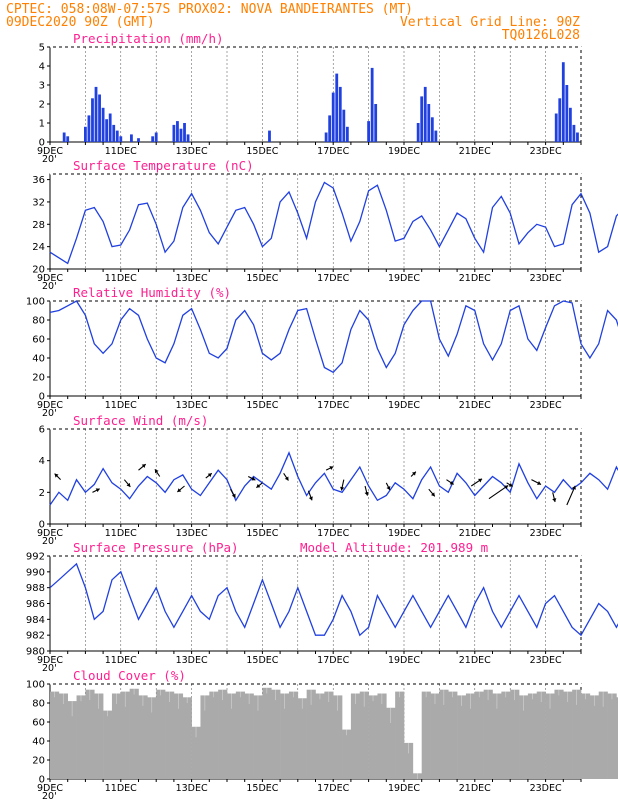 The image size is (618, 800). I want to click on x-date-label: 9DEC, so click(50, 278).